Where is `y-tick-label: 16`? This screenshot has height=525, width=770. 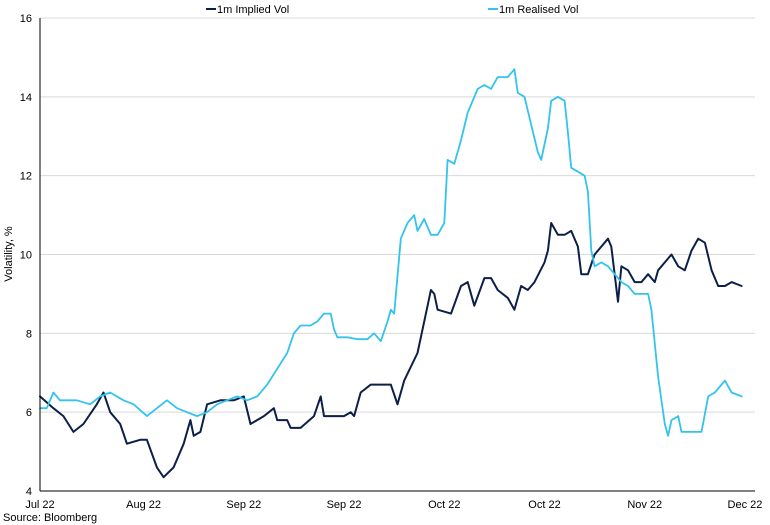 y-tick-label: 16 is located at coordinates (26, 19).